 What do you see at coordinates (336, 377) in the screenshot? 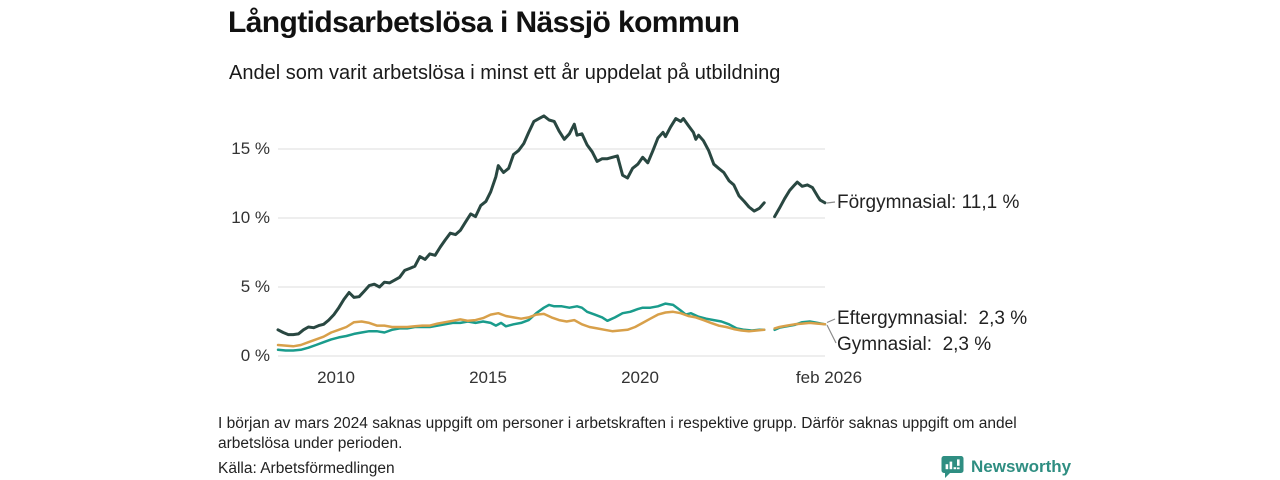
I see `x-axis-tick-2010: 2010` at bounding box center [336, 377].